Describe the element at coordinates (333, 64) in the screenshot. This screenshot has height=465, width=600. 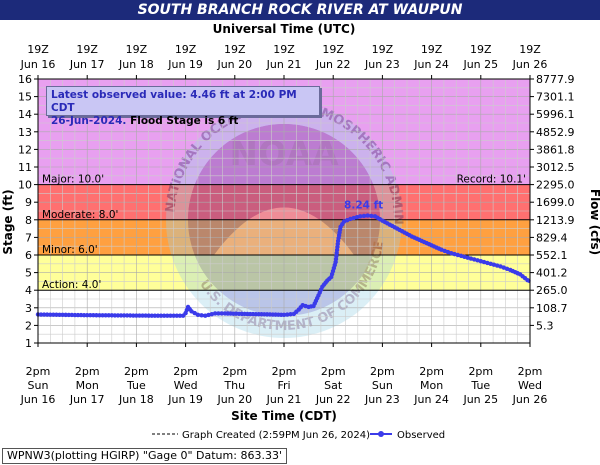
I see `top-tick-date: Jun 22` at that location.